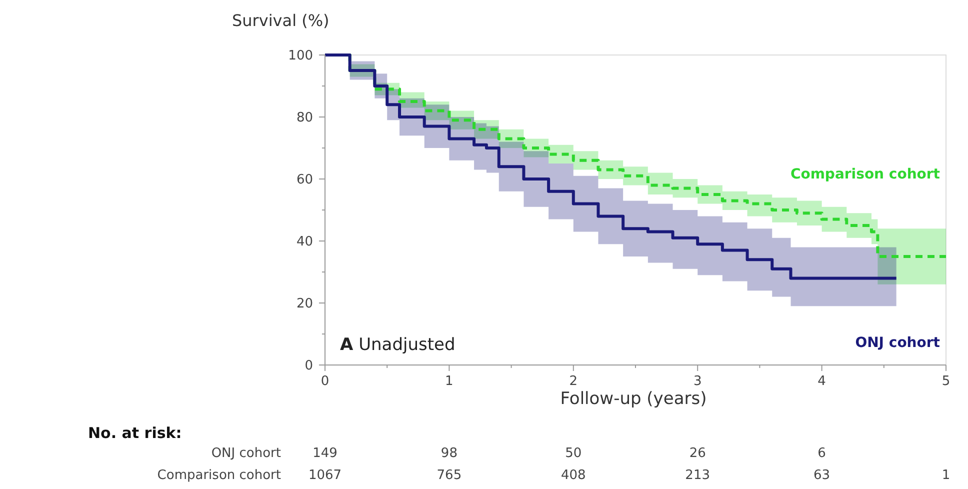  I want to click on x-tick-label: 2, so click(573, 381).